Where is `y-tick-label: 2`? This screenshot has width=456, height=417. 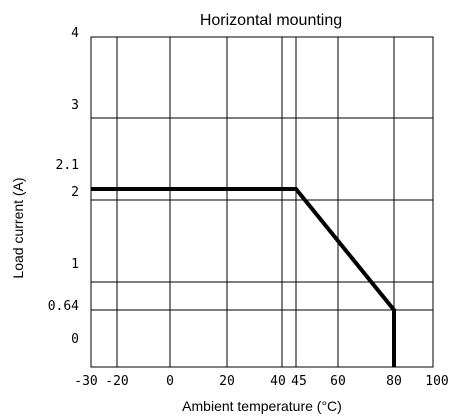 y-tick-label: 2 is located at coordinates (75, 192).